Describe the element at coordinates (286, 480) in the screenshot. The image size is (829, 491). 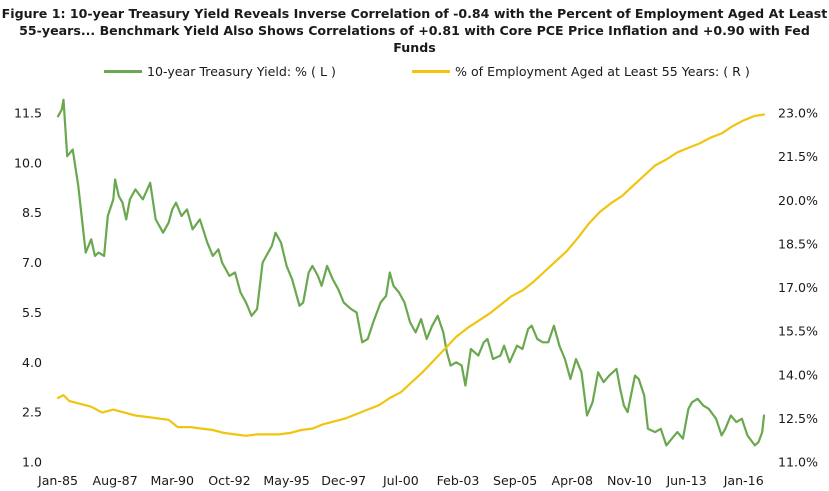
I see `x-tick-label: May-95` at that location.